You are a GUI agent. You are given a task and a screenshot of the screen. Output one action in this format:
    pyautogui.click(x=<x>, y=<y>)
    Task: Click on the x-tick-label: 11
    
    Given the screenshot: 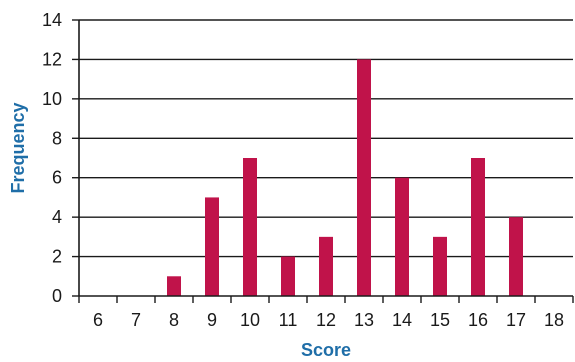 What is the action you would take?
    pyautogui.click(x=288, y=320)
    